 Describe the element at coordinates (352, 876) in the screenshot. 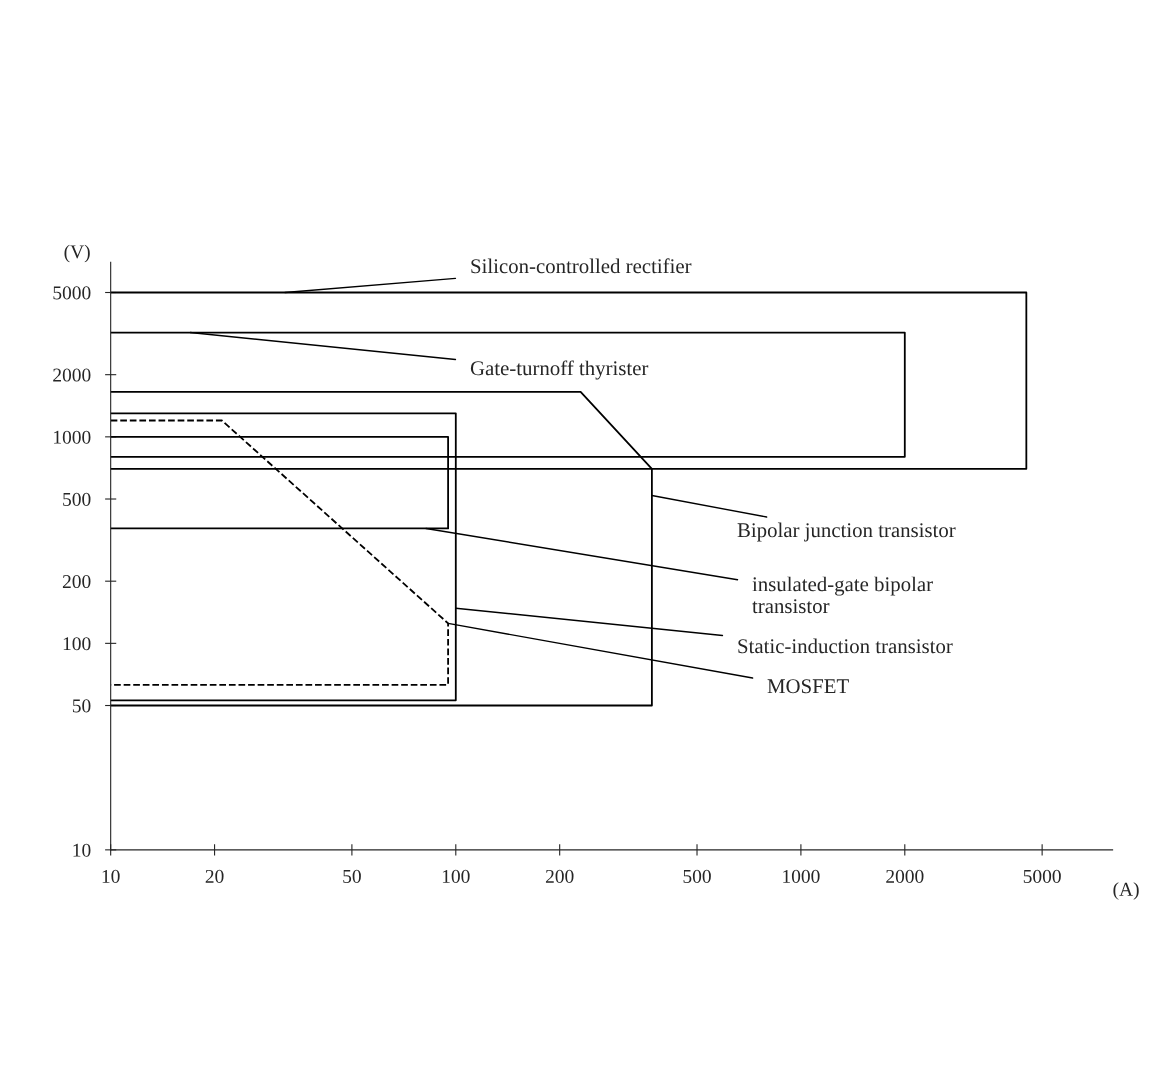

I see `x-tick-label: 50` at that location.